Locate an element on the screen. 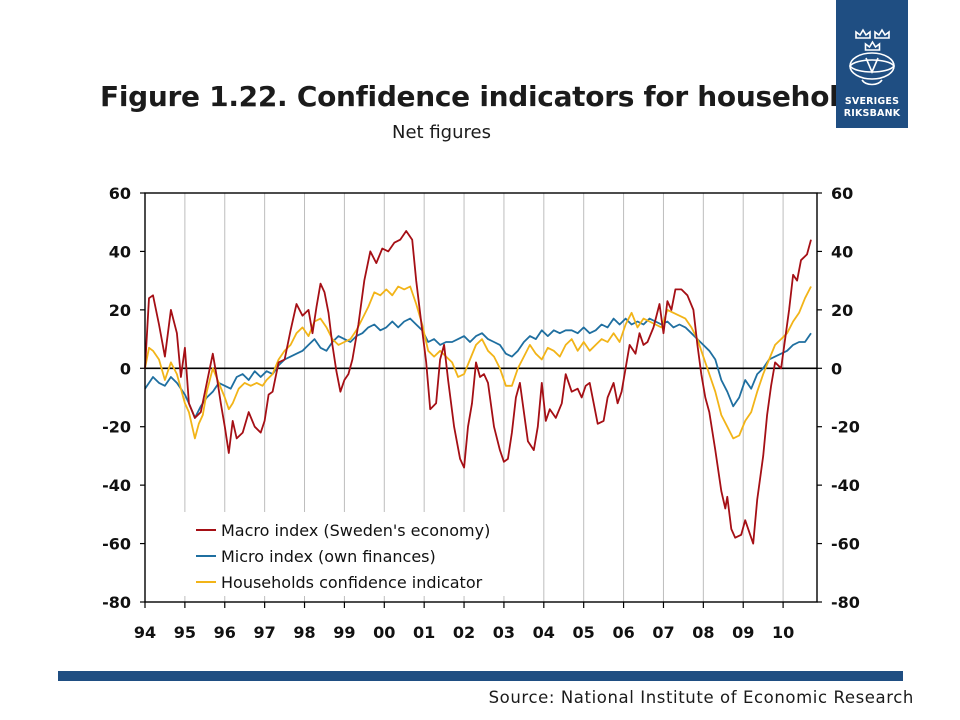  x-tick-label: 96 is located at coordinates (225, 632).